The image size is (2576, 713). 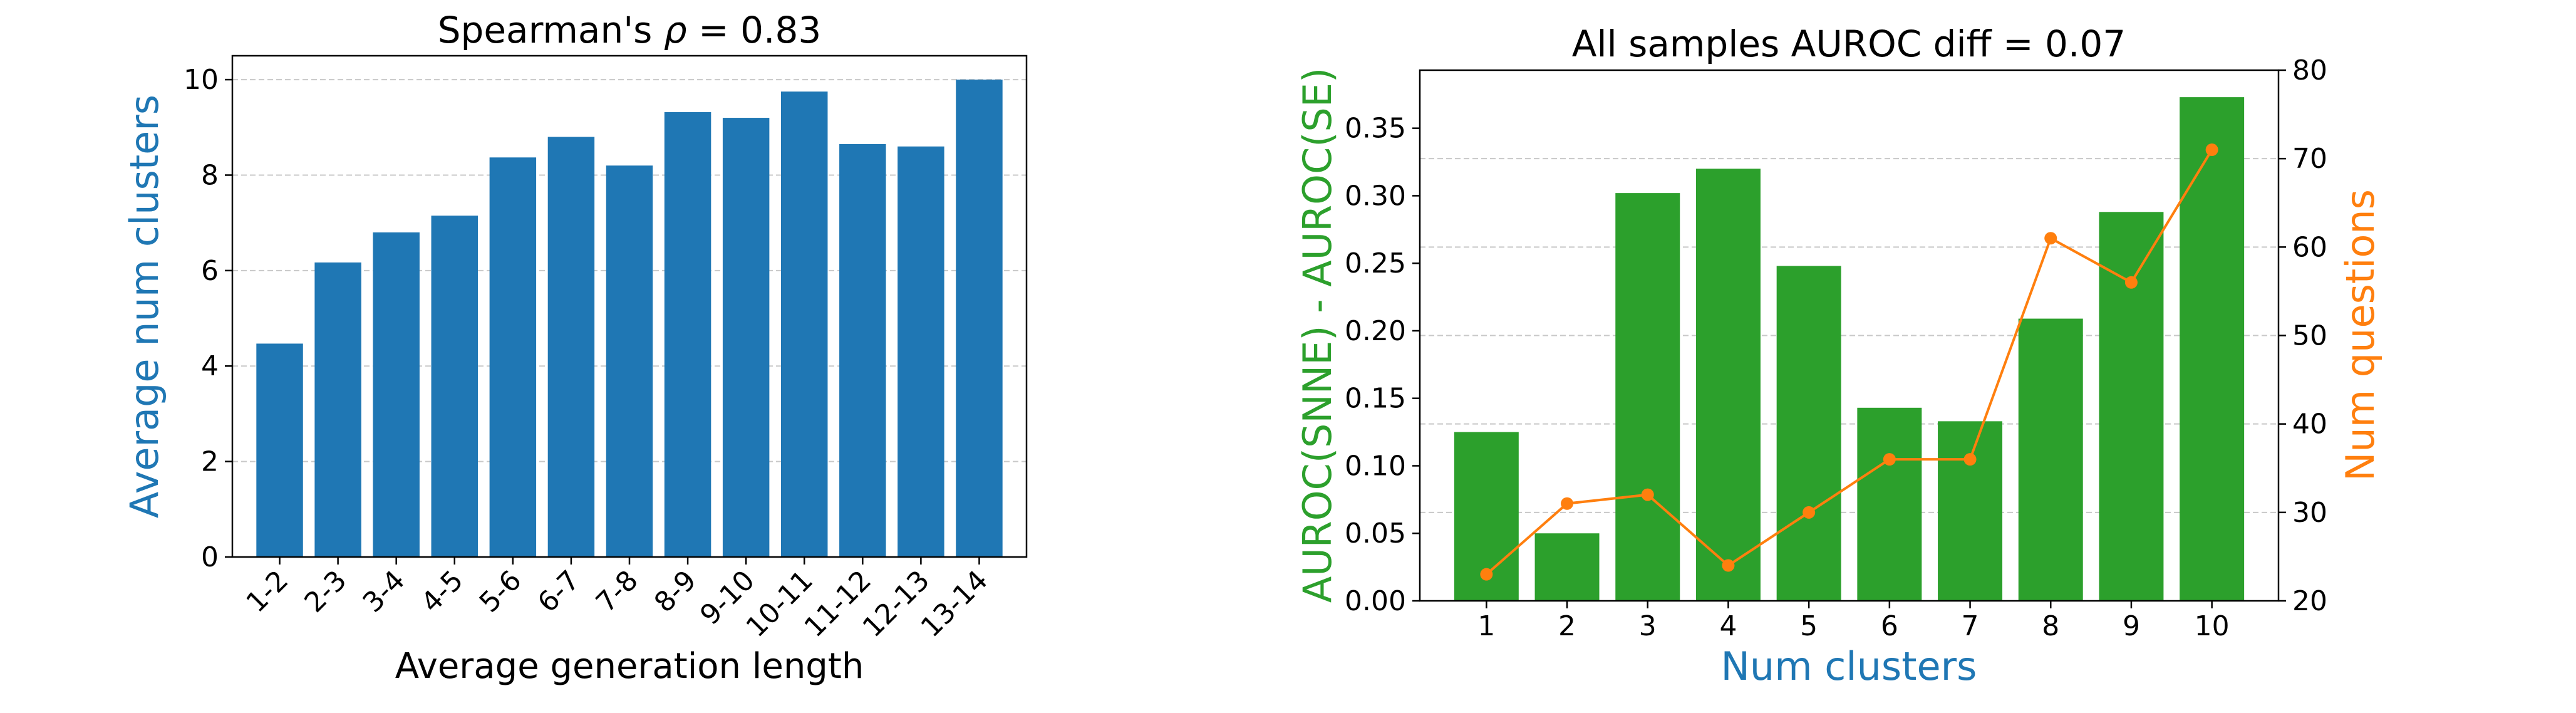 I want to click on right-y2-tick-label: 40, so click(x=2309, y=424).